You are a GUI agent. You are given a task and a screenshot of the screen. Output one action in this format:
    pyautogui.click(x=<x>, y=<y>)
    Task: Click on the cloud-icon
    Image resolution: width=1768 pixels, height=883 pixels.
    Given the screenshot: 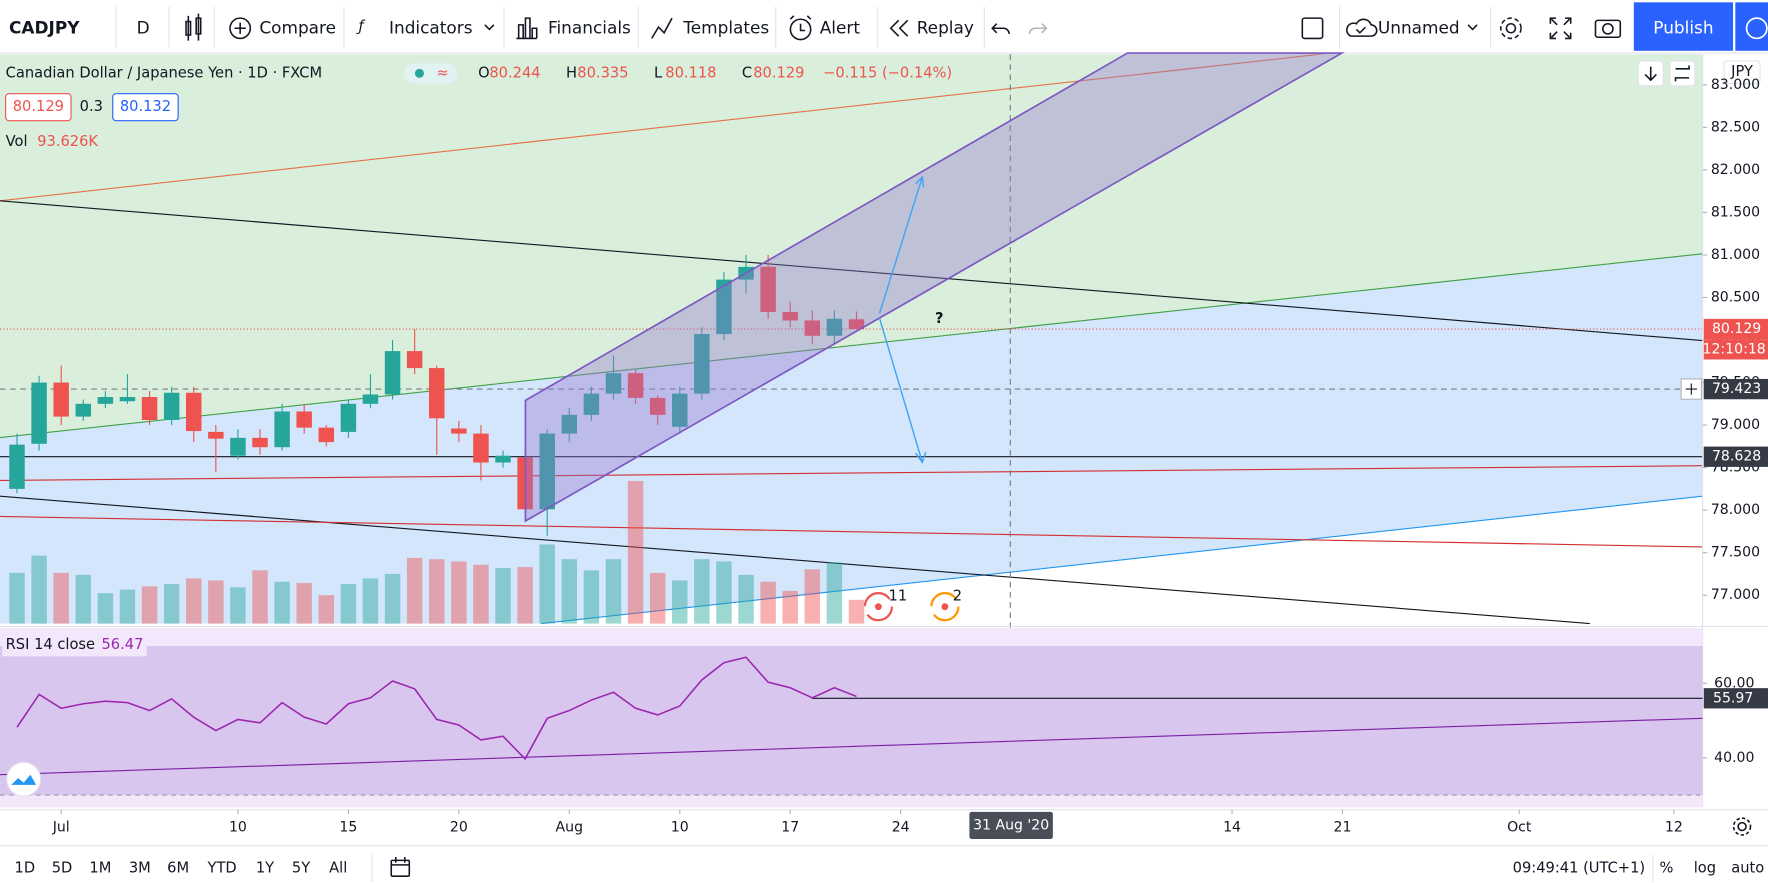 What is the action you would take?
    pyautogui.click(x=1362, y=27)
    